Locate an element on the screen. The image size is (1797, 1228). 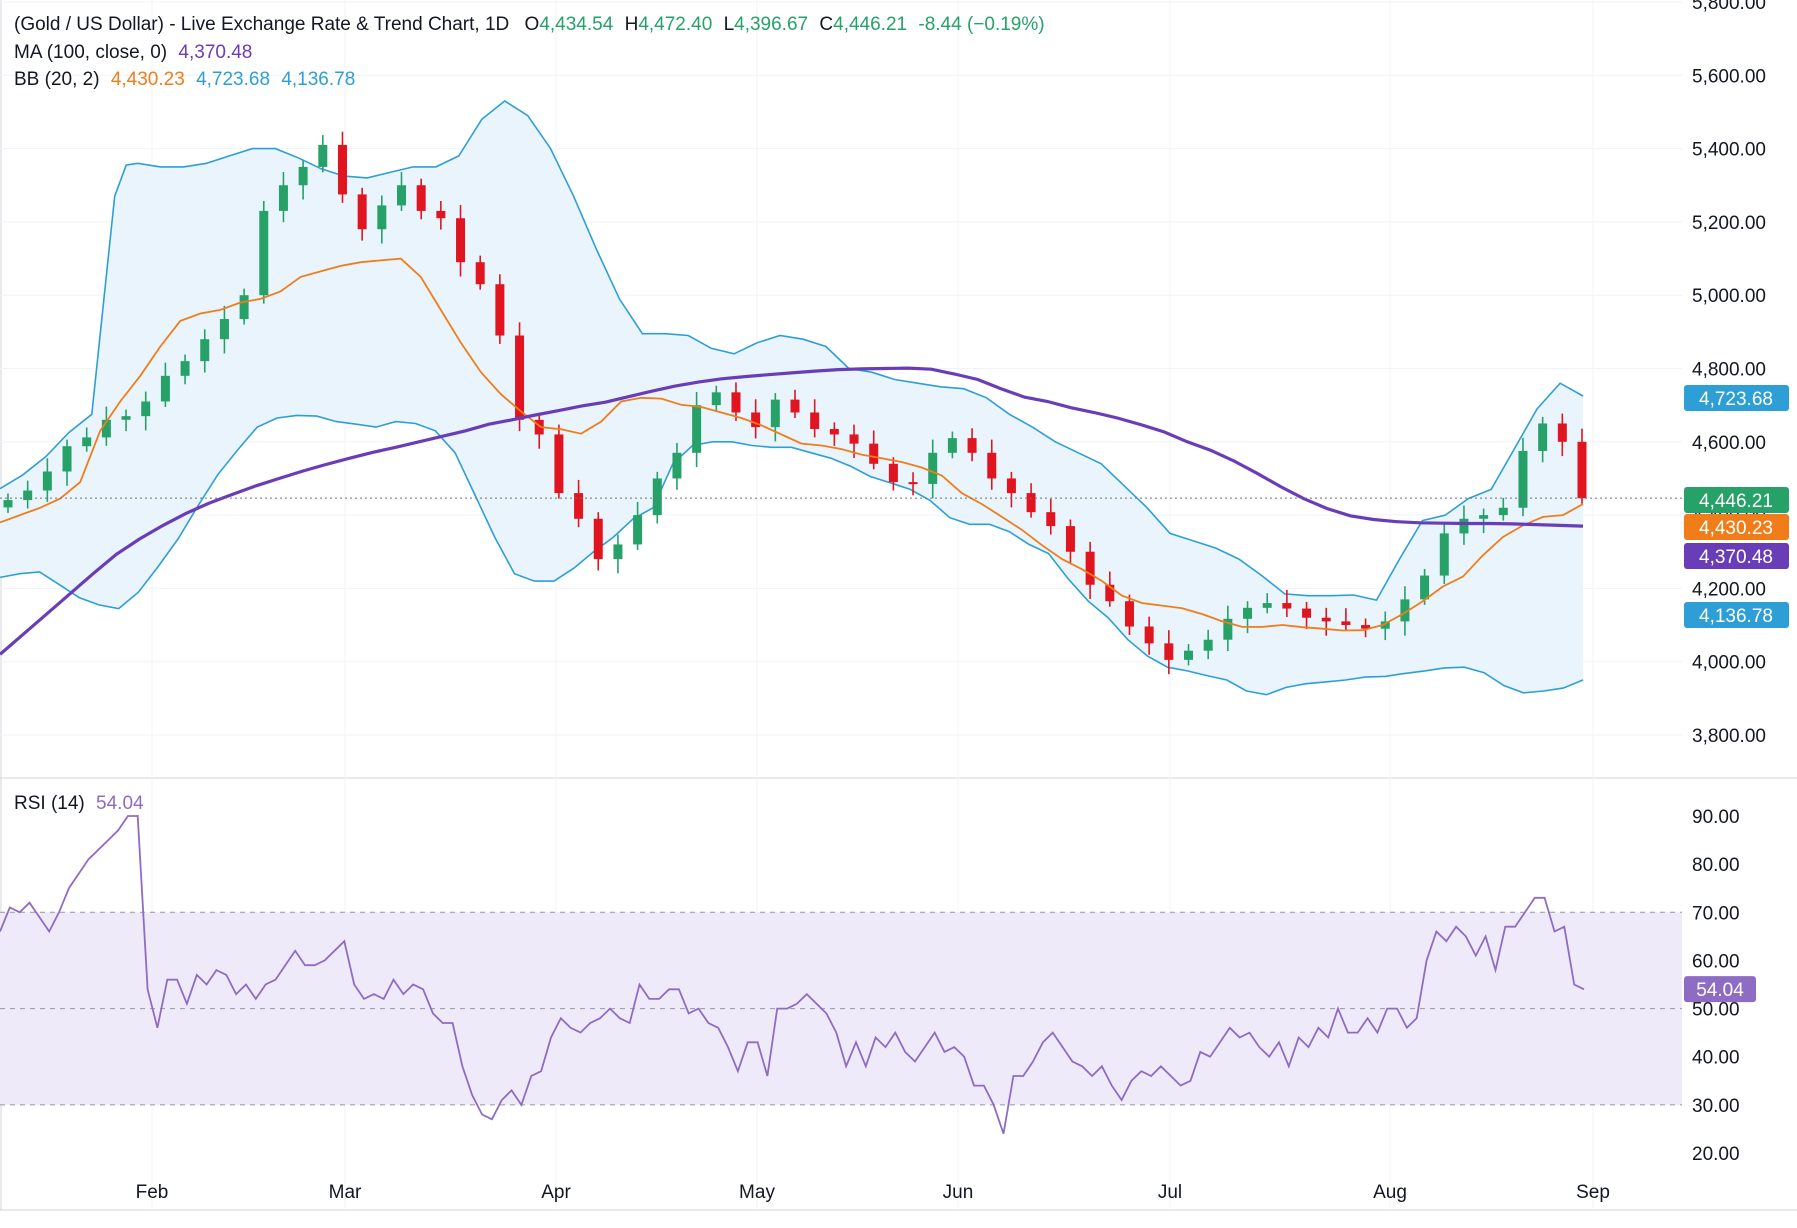
bb-upper-price-tag-bg is located at coordinates (1736, 398).